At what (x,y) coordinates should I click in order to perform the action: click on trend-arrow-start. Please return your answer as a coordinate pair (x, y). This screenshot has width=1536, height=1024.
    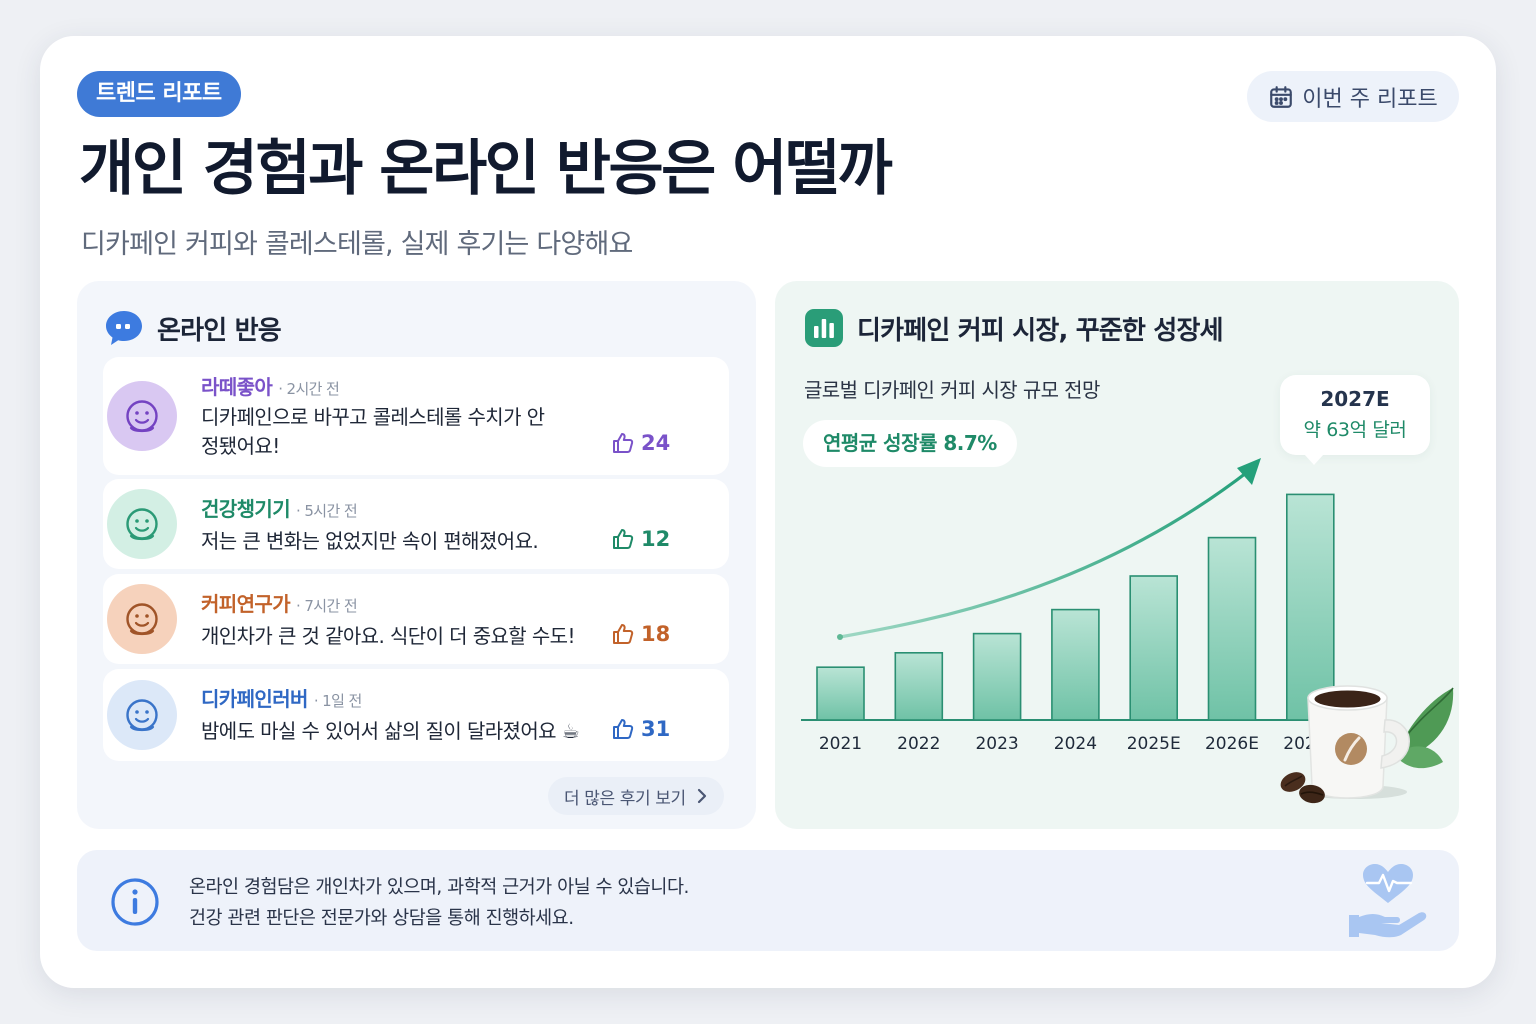
    Looking at the image, I should click on (840, 637).